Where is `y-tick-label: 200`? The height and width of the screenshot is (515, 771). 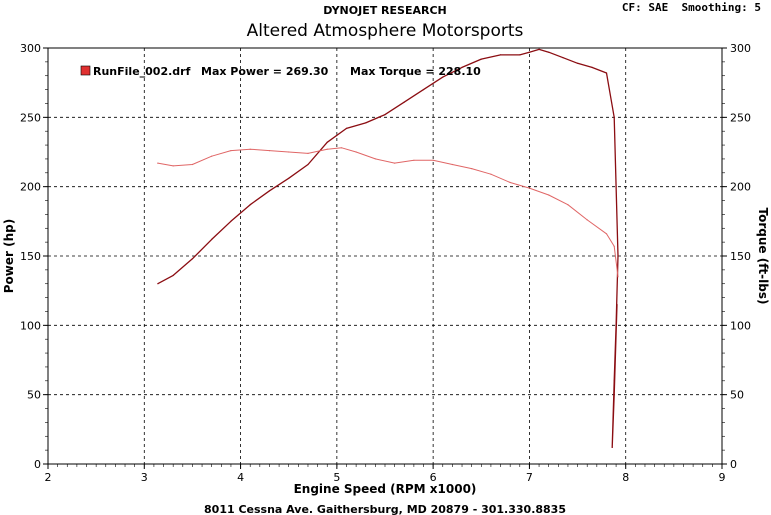
y-tick-label: 200 is located at coordinates (30, 187).